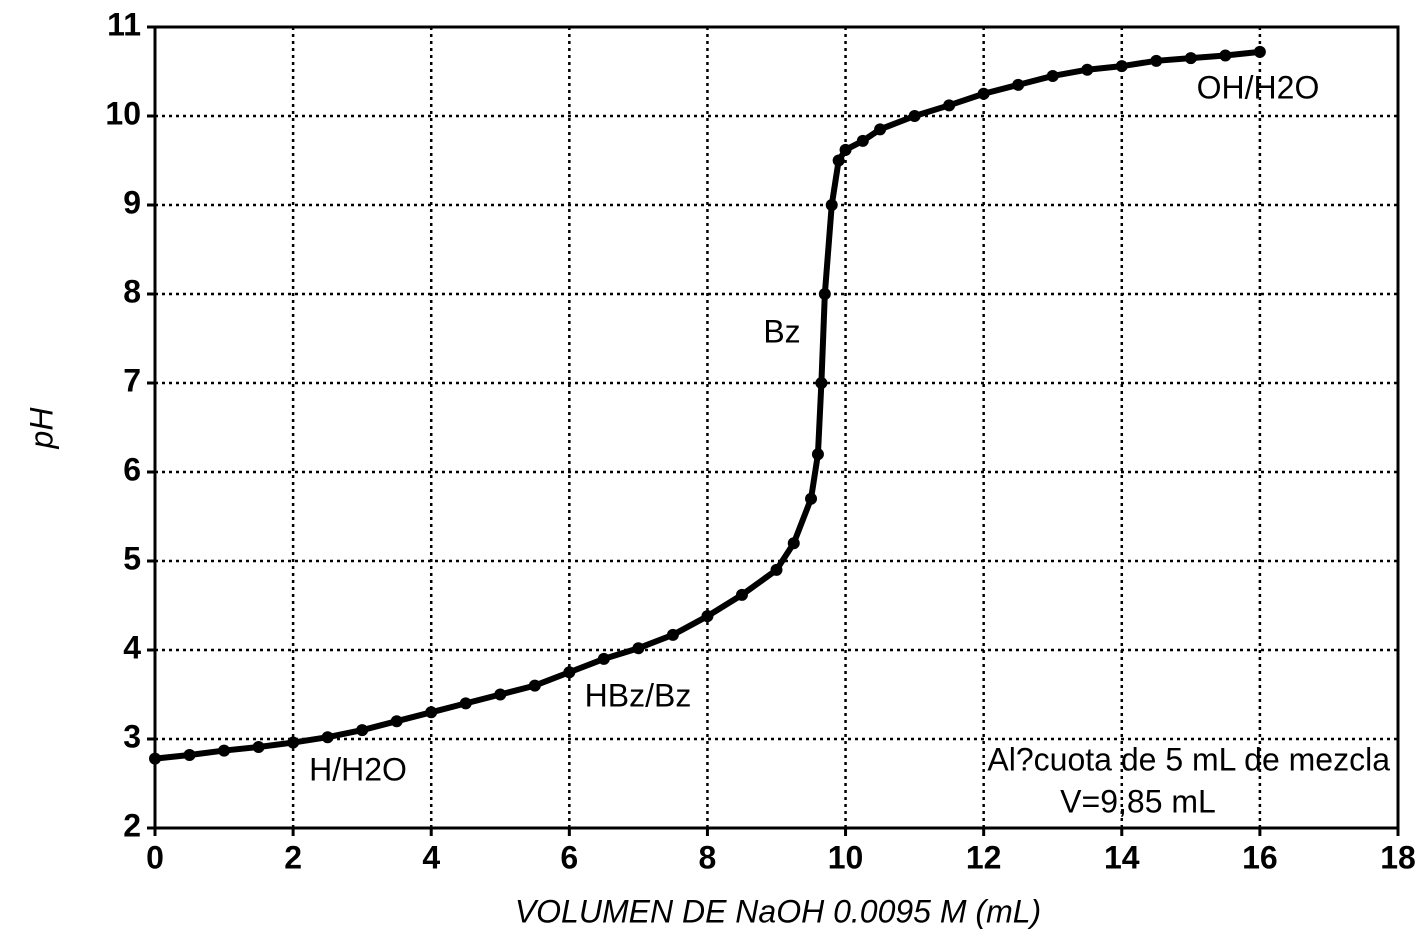 The image size is (1427, 942). What do you see at coordinates (1122, 857) in the screenshot?
I see `x-tick-label: 14` at bounding box center [1122, 857].